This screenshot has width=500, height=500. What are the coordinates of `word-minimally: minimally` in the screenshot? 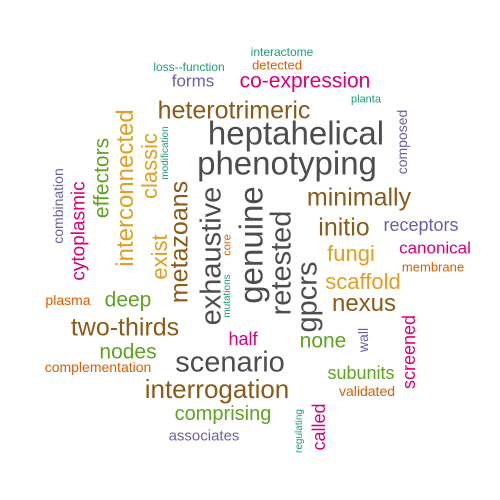 It's located at (359, 197).